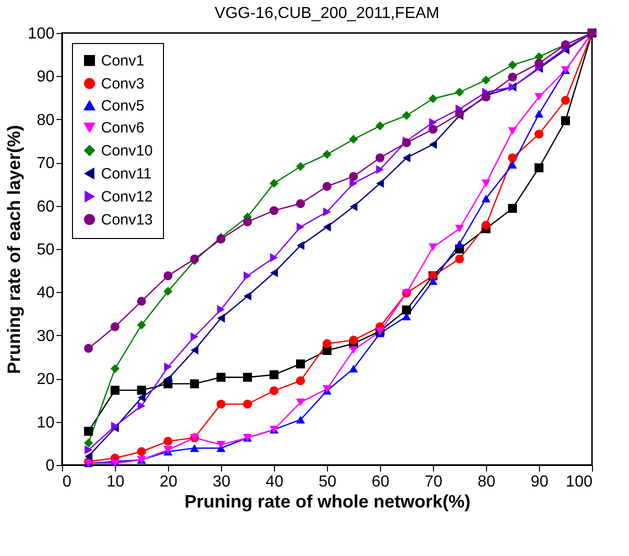 The width and height of the screenshot is (629, 556). I want to click on y-tick-label: 30, so click(45, 336).